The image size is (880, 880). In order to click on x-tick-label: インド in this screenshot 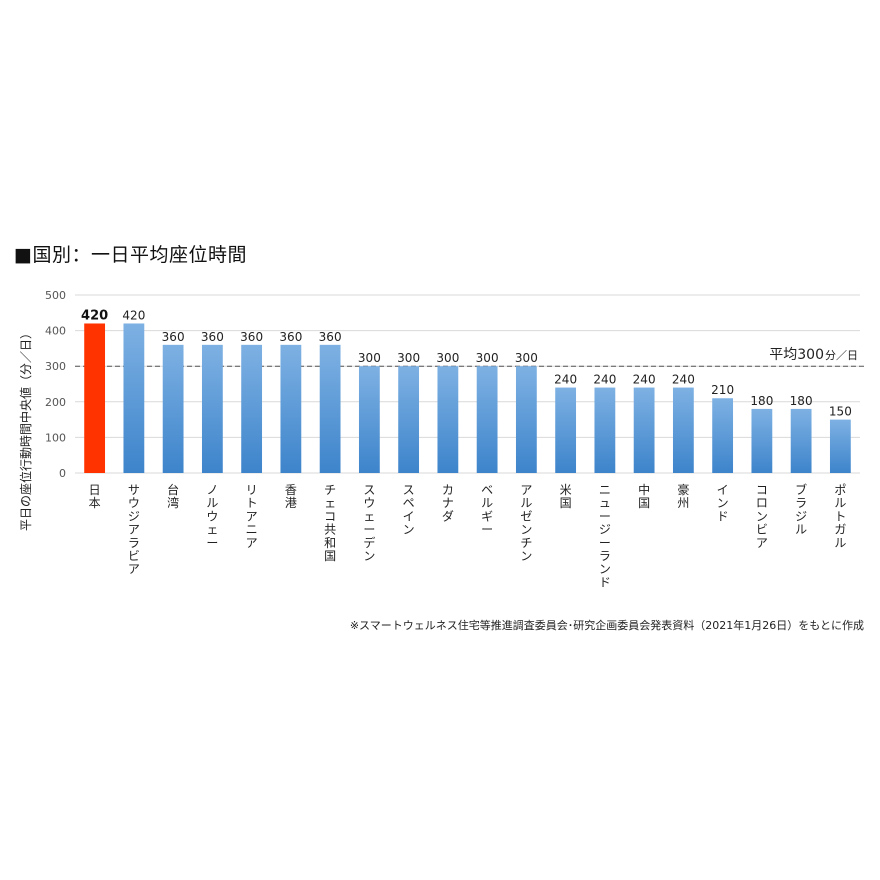, I will do `click(723, 503)`.